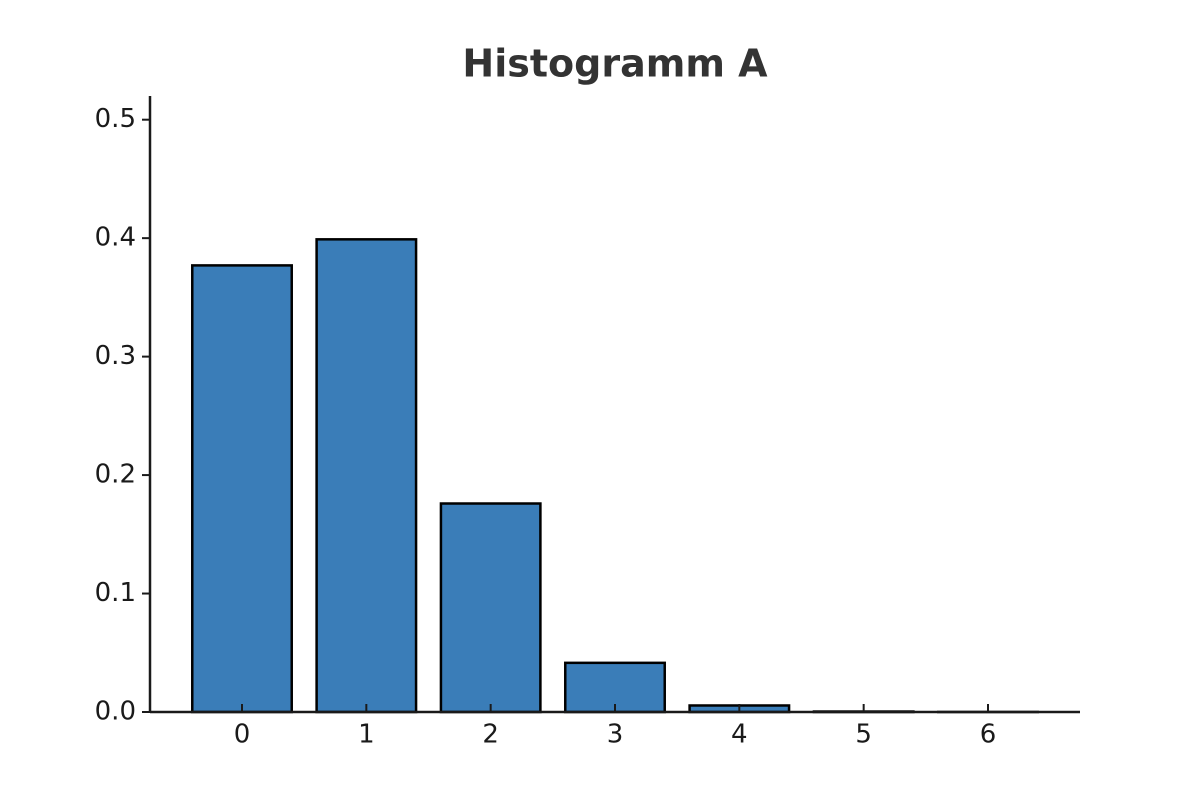  I want to click on x-tick-label: 1, so click(366, 735).